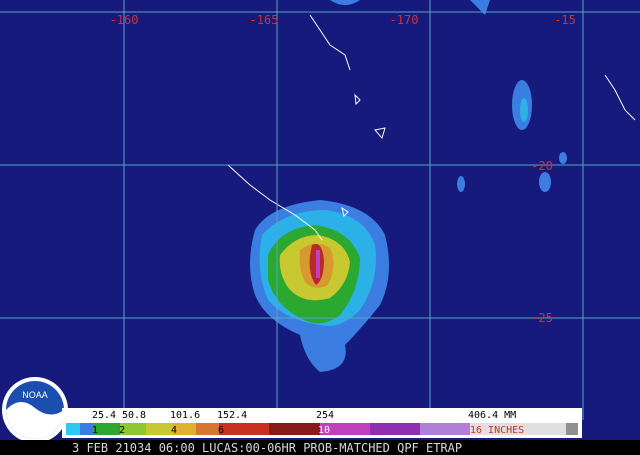 This screenshot has width=640, height=455. What do you see at coordinates (497, 430) in the screenshot?
I see `inch-label: 16 INCHES` at bounding box center [497, 430].